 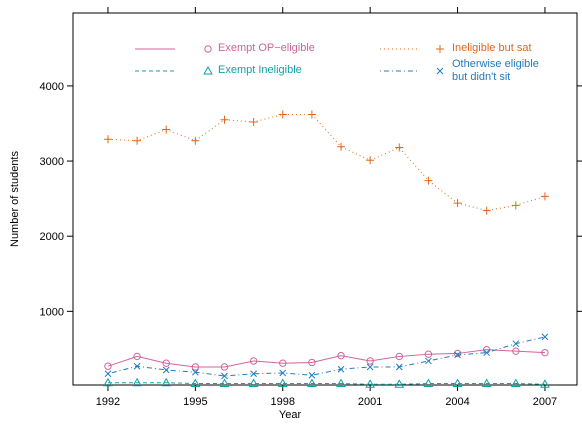 What do you see at coordinates (457, 402) in the screenshot?
I see `x-tick-label: 2004` at bounding box center [457, 402].